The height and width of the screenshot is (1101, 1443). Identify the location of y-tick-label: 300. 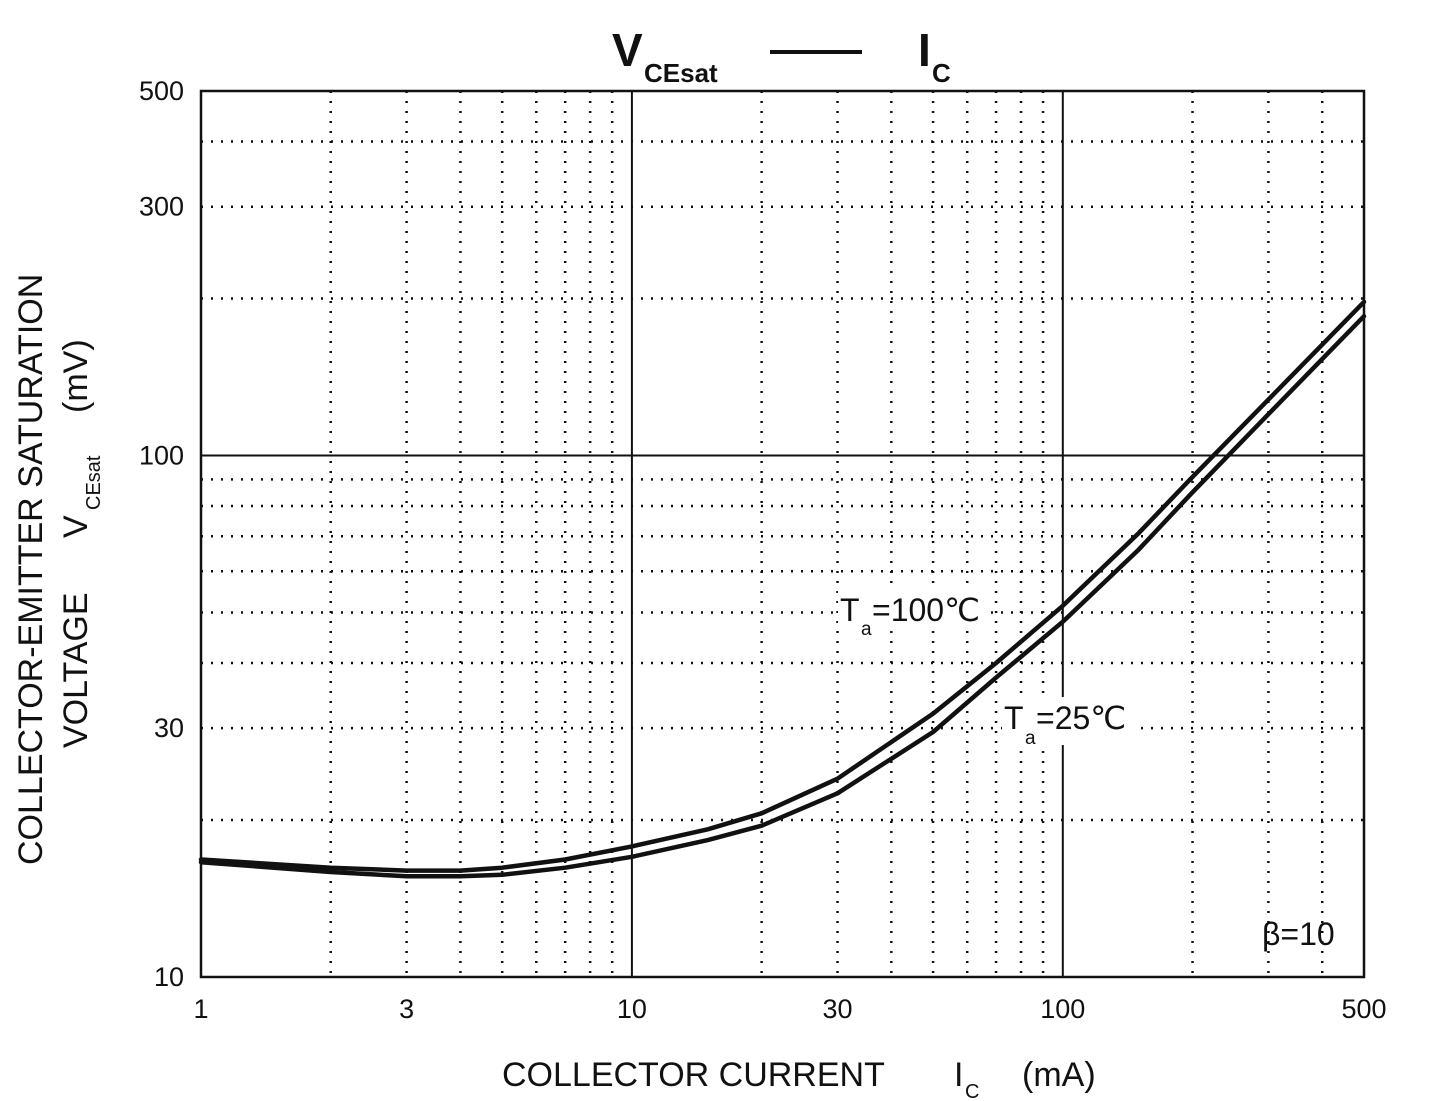
(161, 207).